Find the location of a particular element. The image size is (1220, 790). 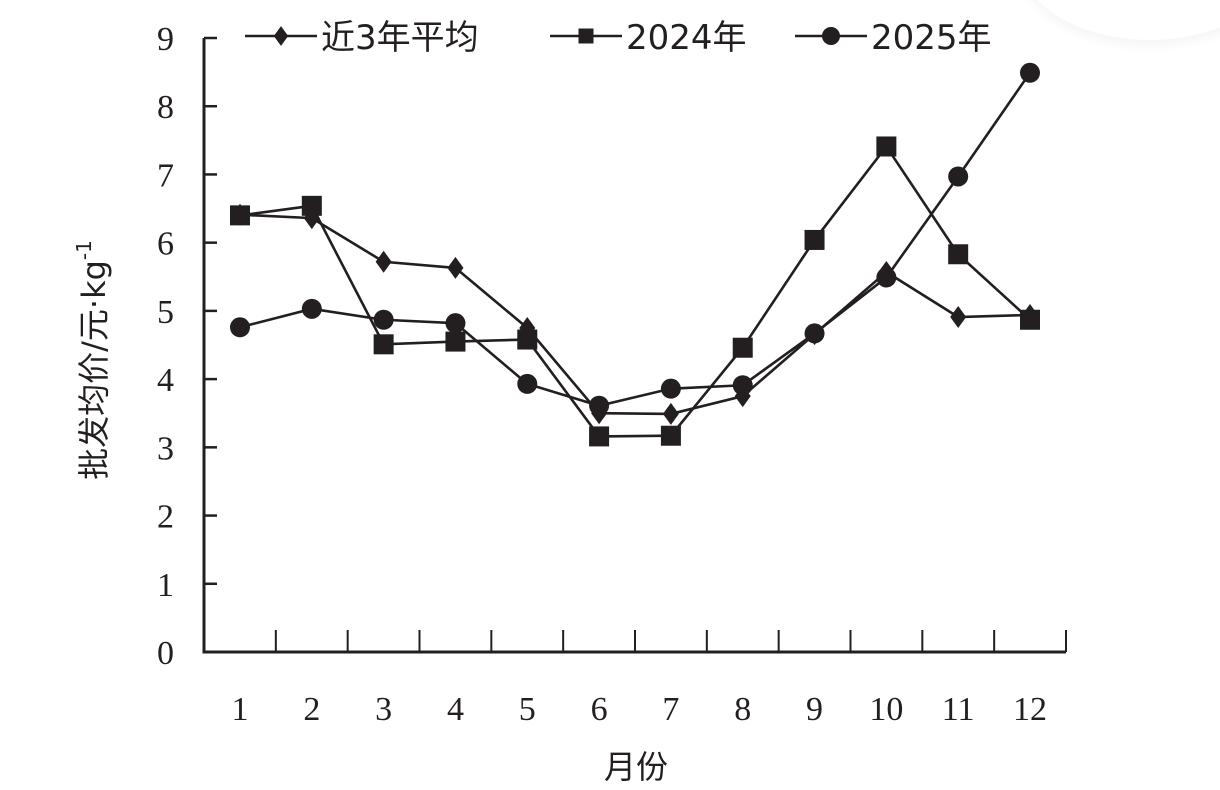

y-tick-label: 1 is located at coordinates (165, 585).